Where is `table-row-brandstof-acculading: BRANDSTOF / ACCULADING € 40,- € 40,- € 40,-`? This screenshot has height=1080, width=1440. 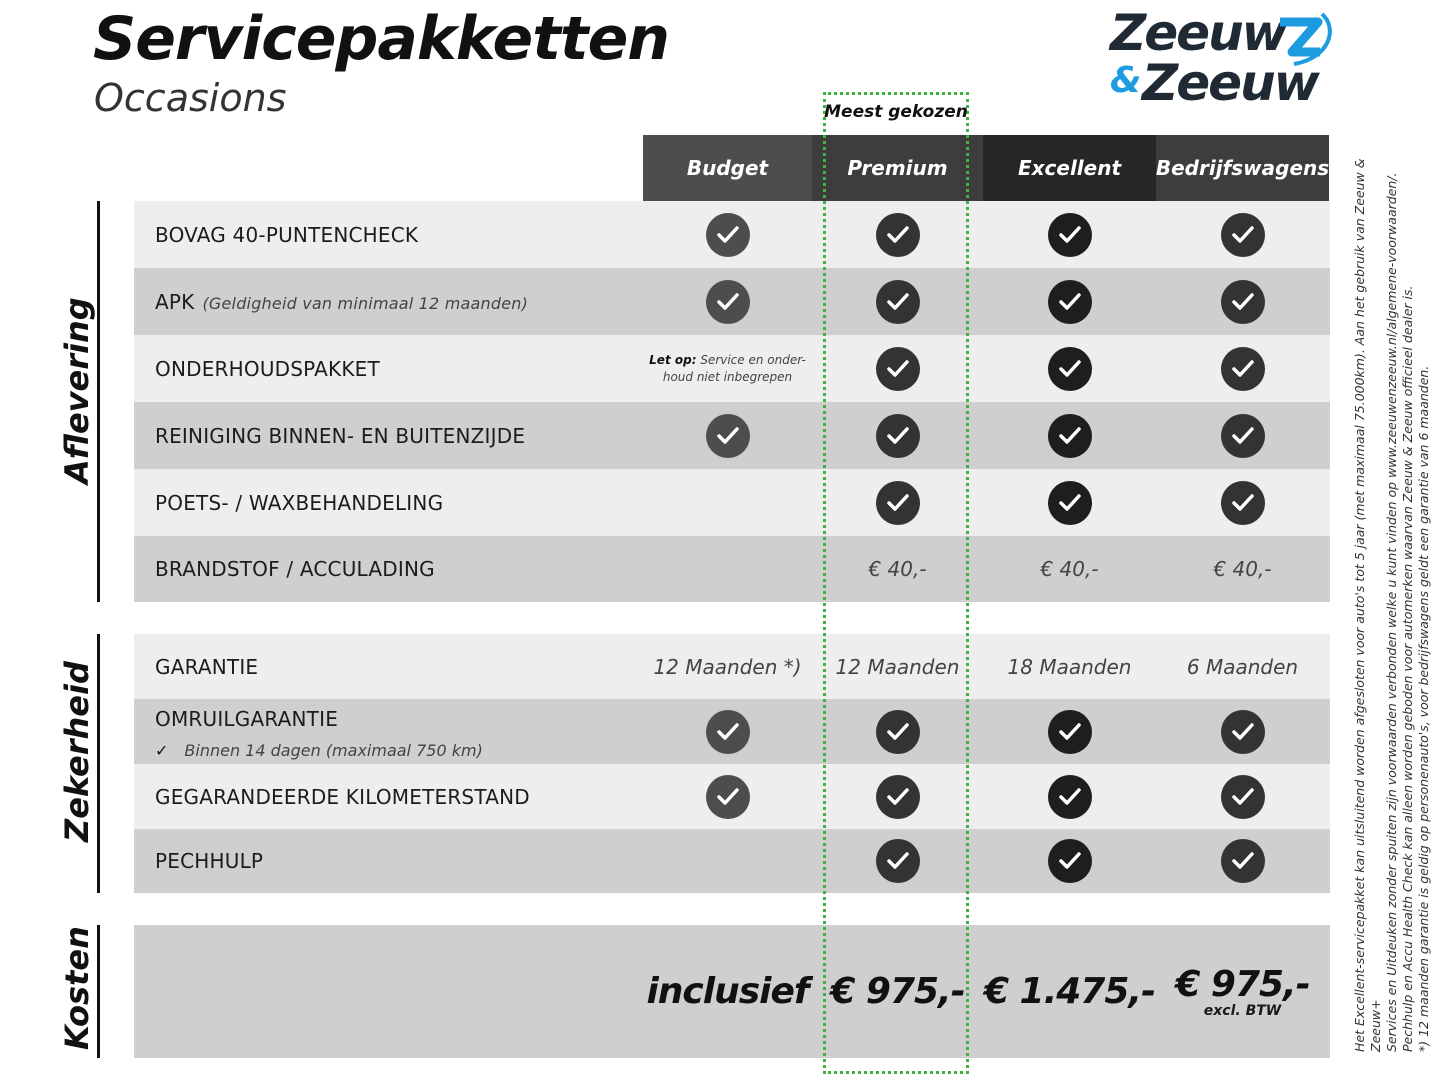
table-row-brandstof-acculading: BRANDSTOF / ACCULADING € 40,- € 40,- € 40,- is located at coordinates (732, 569).